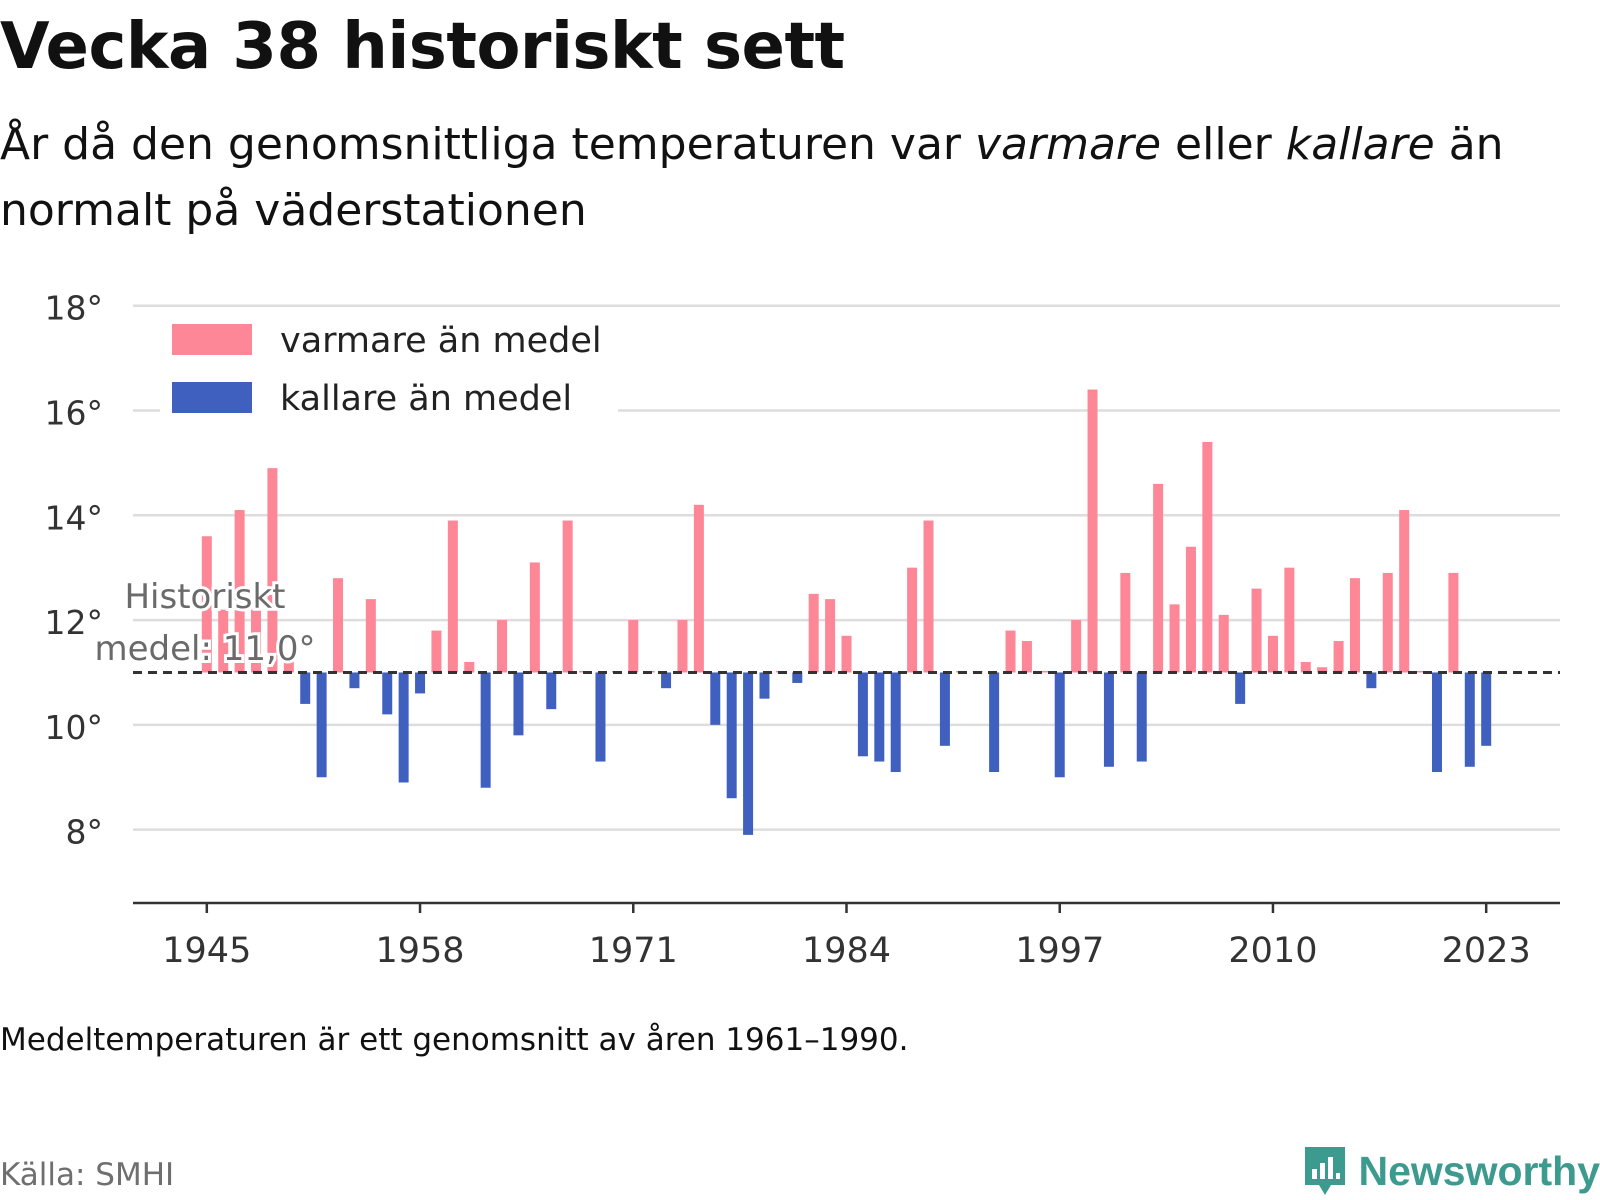 This screenshot has width=1600, height=1200. What do you see at coordinates (1059, 951) in the screenshot?
I see `x-tick-label: 1997` at bounding box center [1059, 951].